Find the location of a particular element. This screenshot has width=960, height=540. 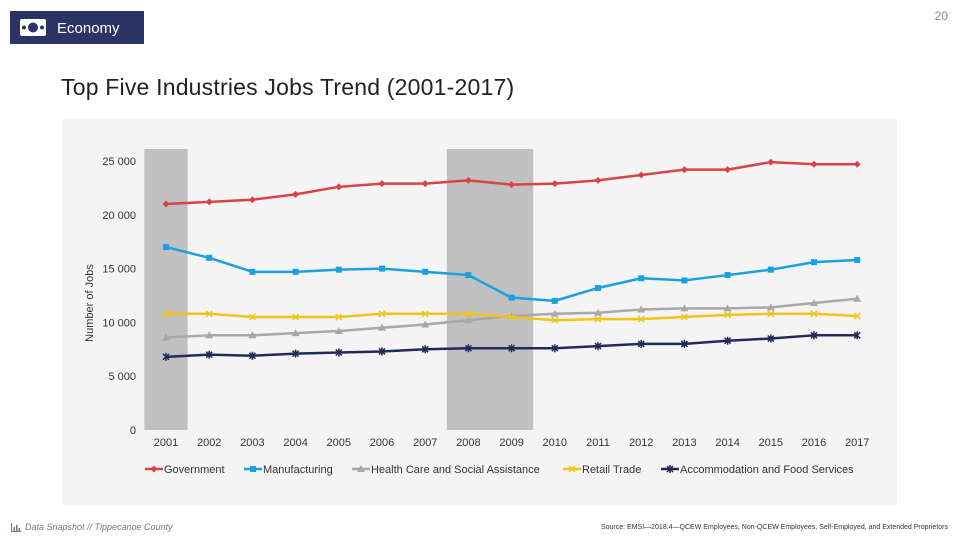

x-tick-label: 2006 is located at coordinates (382, 443).